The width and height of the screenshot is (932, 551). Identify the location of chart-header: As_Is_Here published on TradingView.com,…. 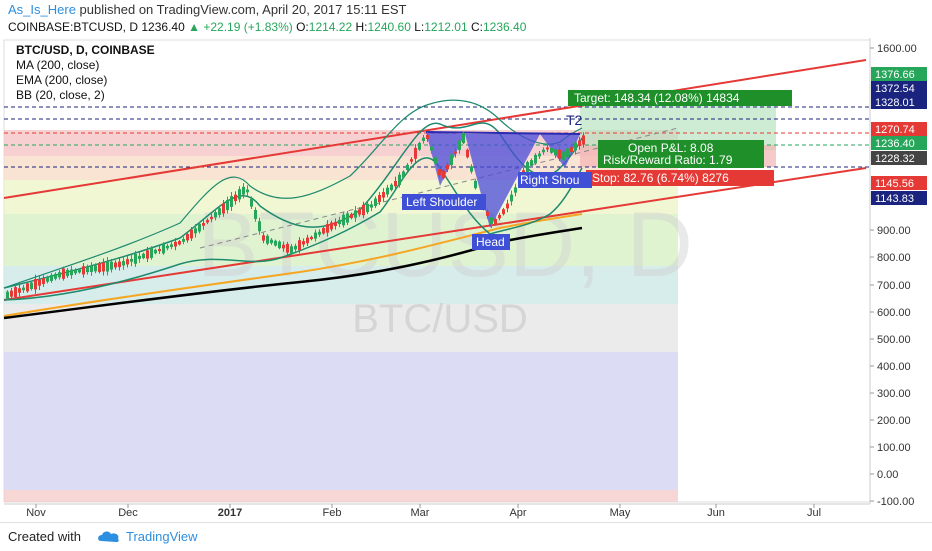
(466, 19).